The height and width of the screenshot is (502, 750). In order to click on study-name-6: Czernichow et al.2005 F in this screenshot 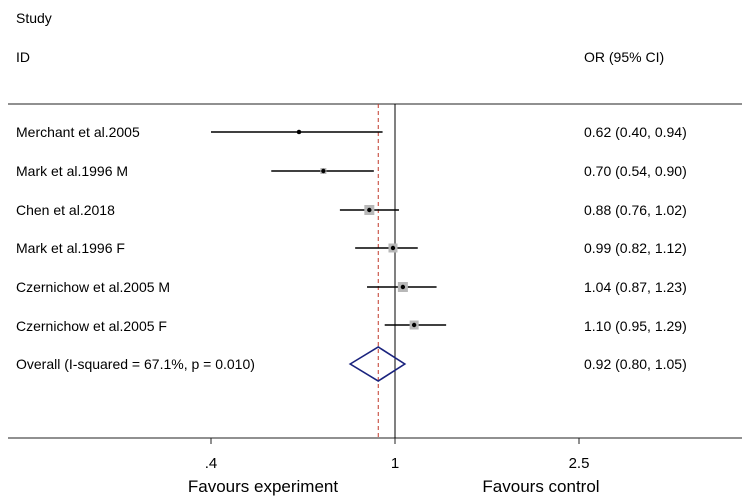, I will do `click(91, 326)`.